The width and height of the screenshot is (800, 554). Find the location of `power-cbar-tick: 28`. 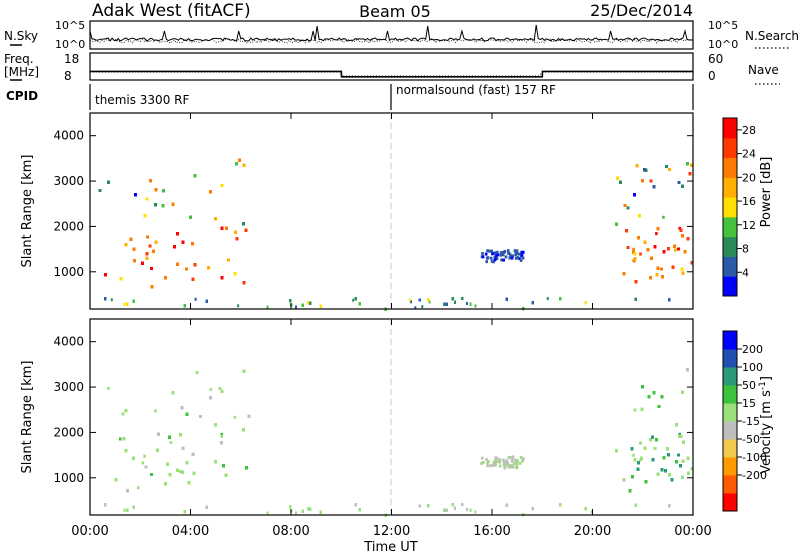

power-cbar-tick: 28 is located at coordinates (749, 130).